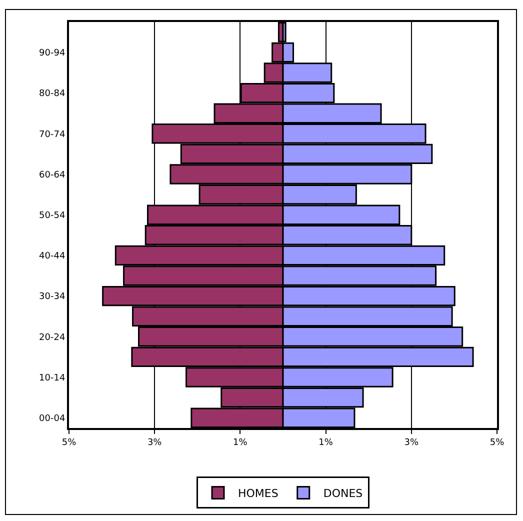 This screenshot has height=521, width=523. I want to click on y-tick-label: 00-04, so click(52, 419).